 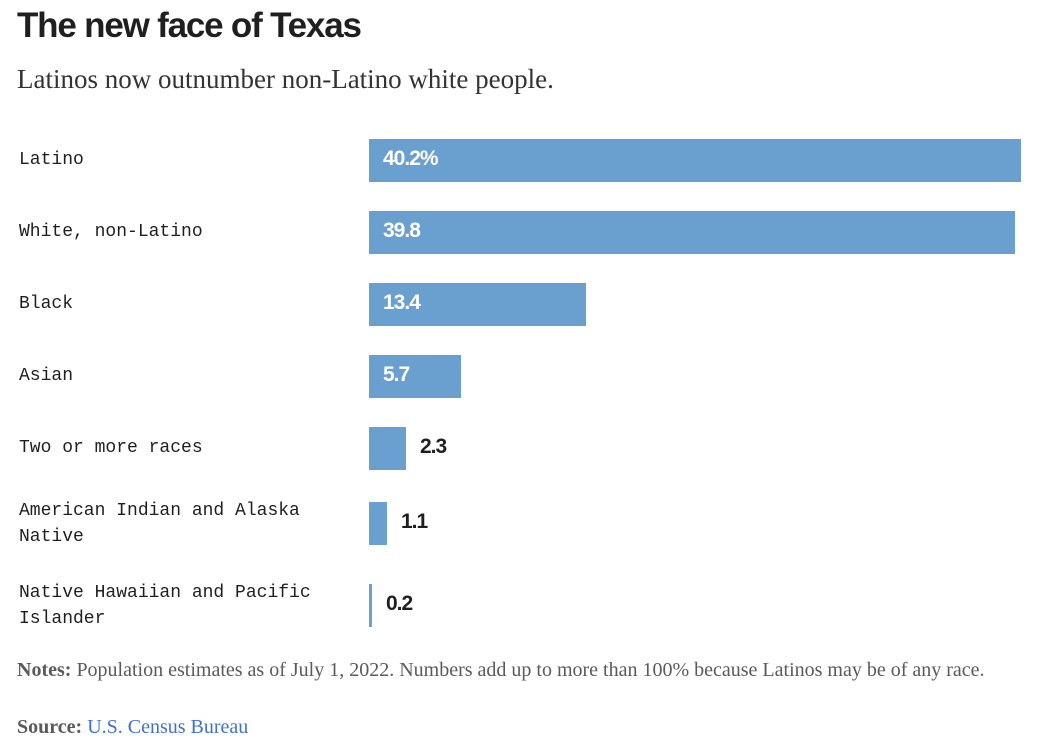 What do you see at coordinates (46, 304) in the screenshot?
I see `category-label: Black` at bounding box center [46, 304].